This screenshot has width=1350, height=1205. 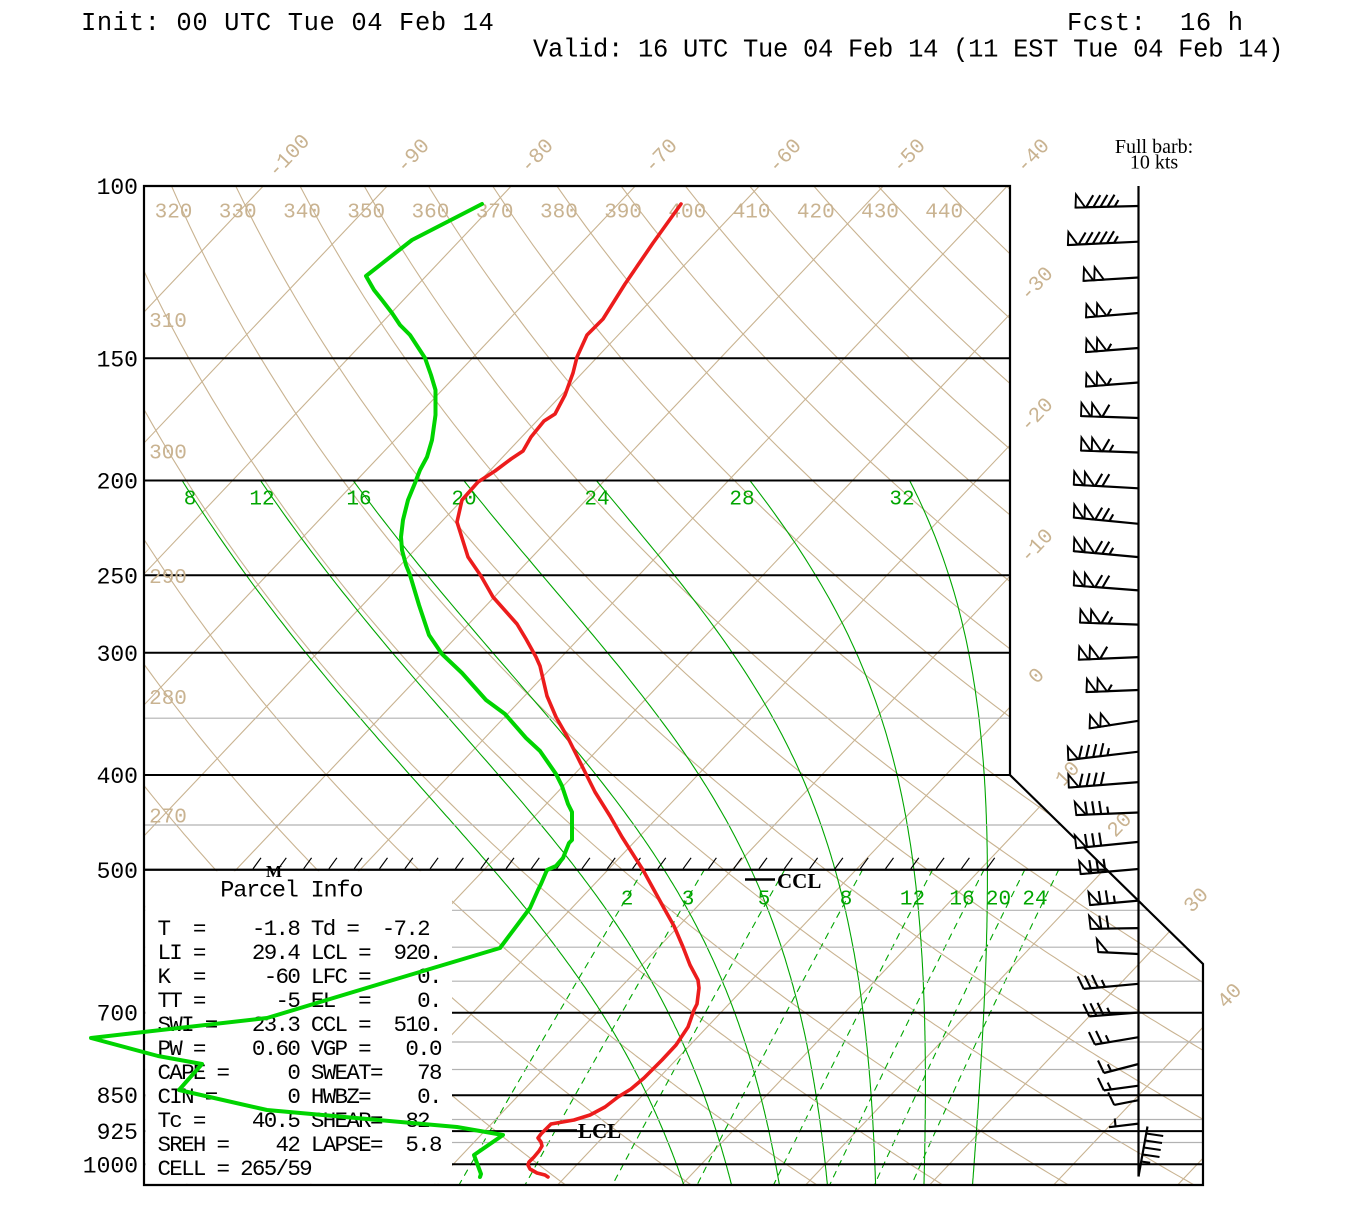 What do you see at coordinates (168, 818) in the screenshot?
I see `svg-text: 270` at bounding box center [168, 818].